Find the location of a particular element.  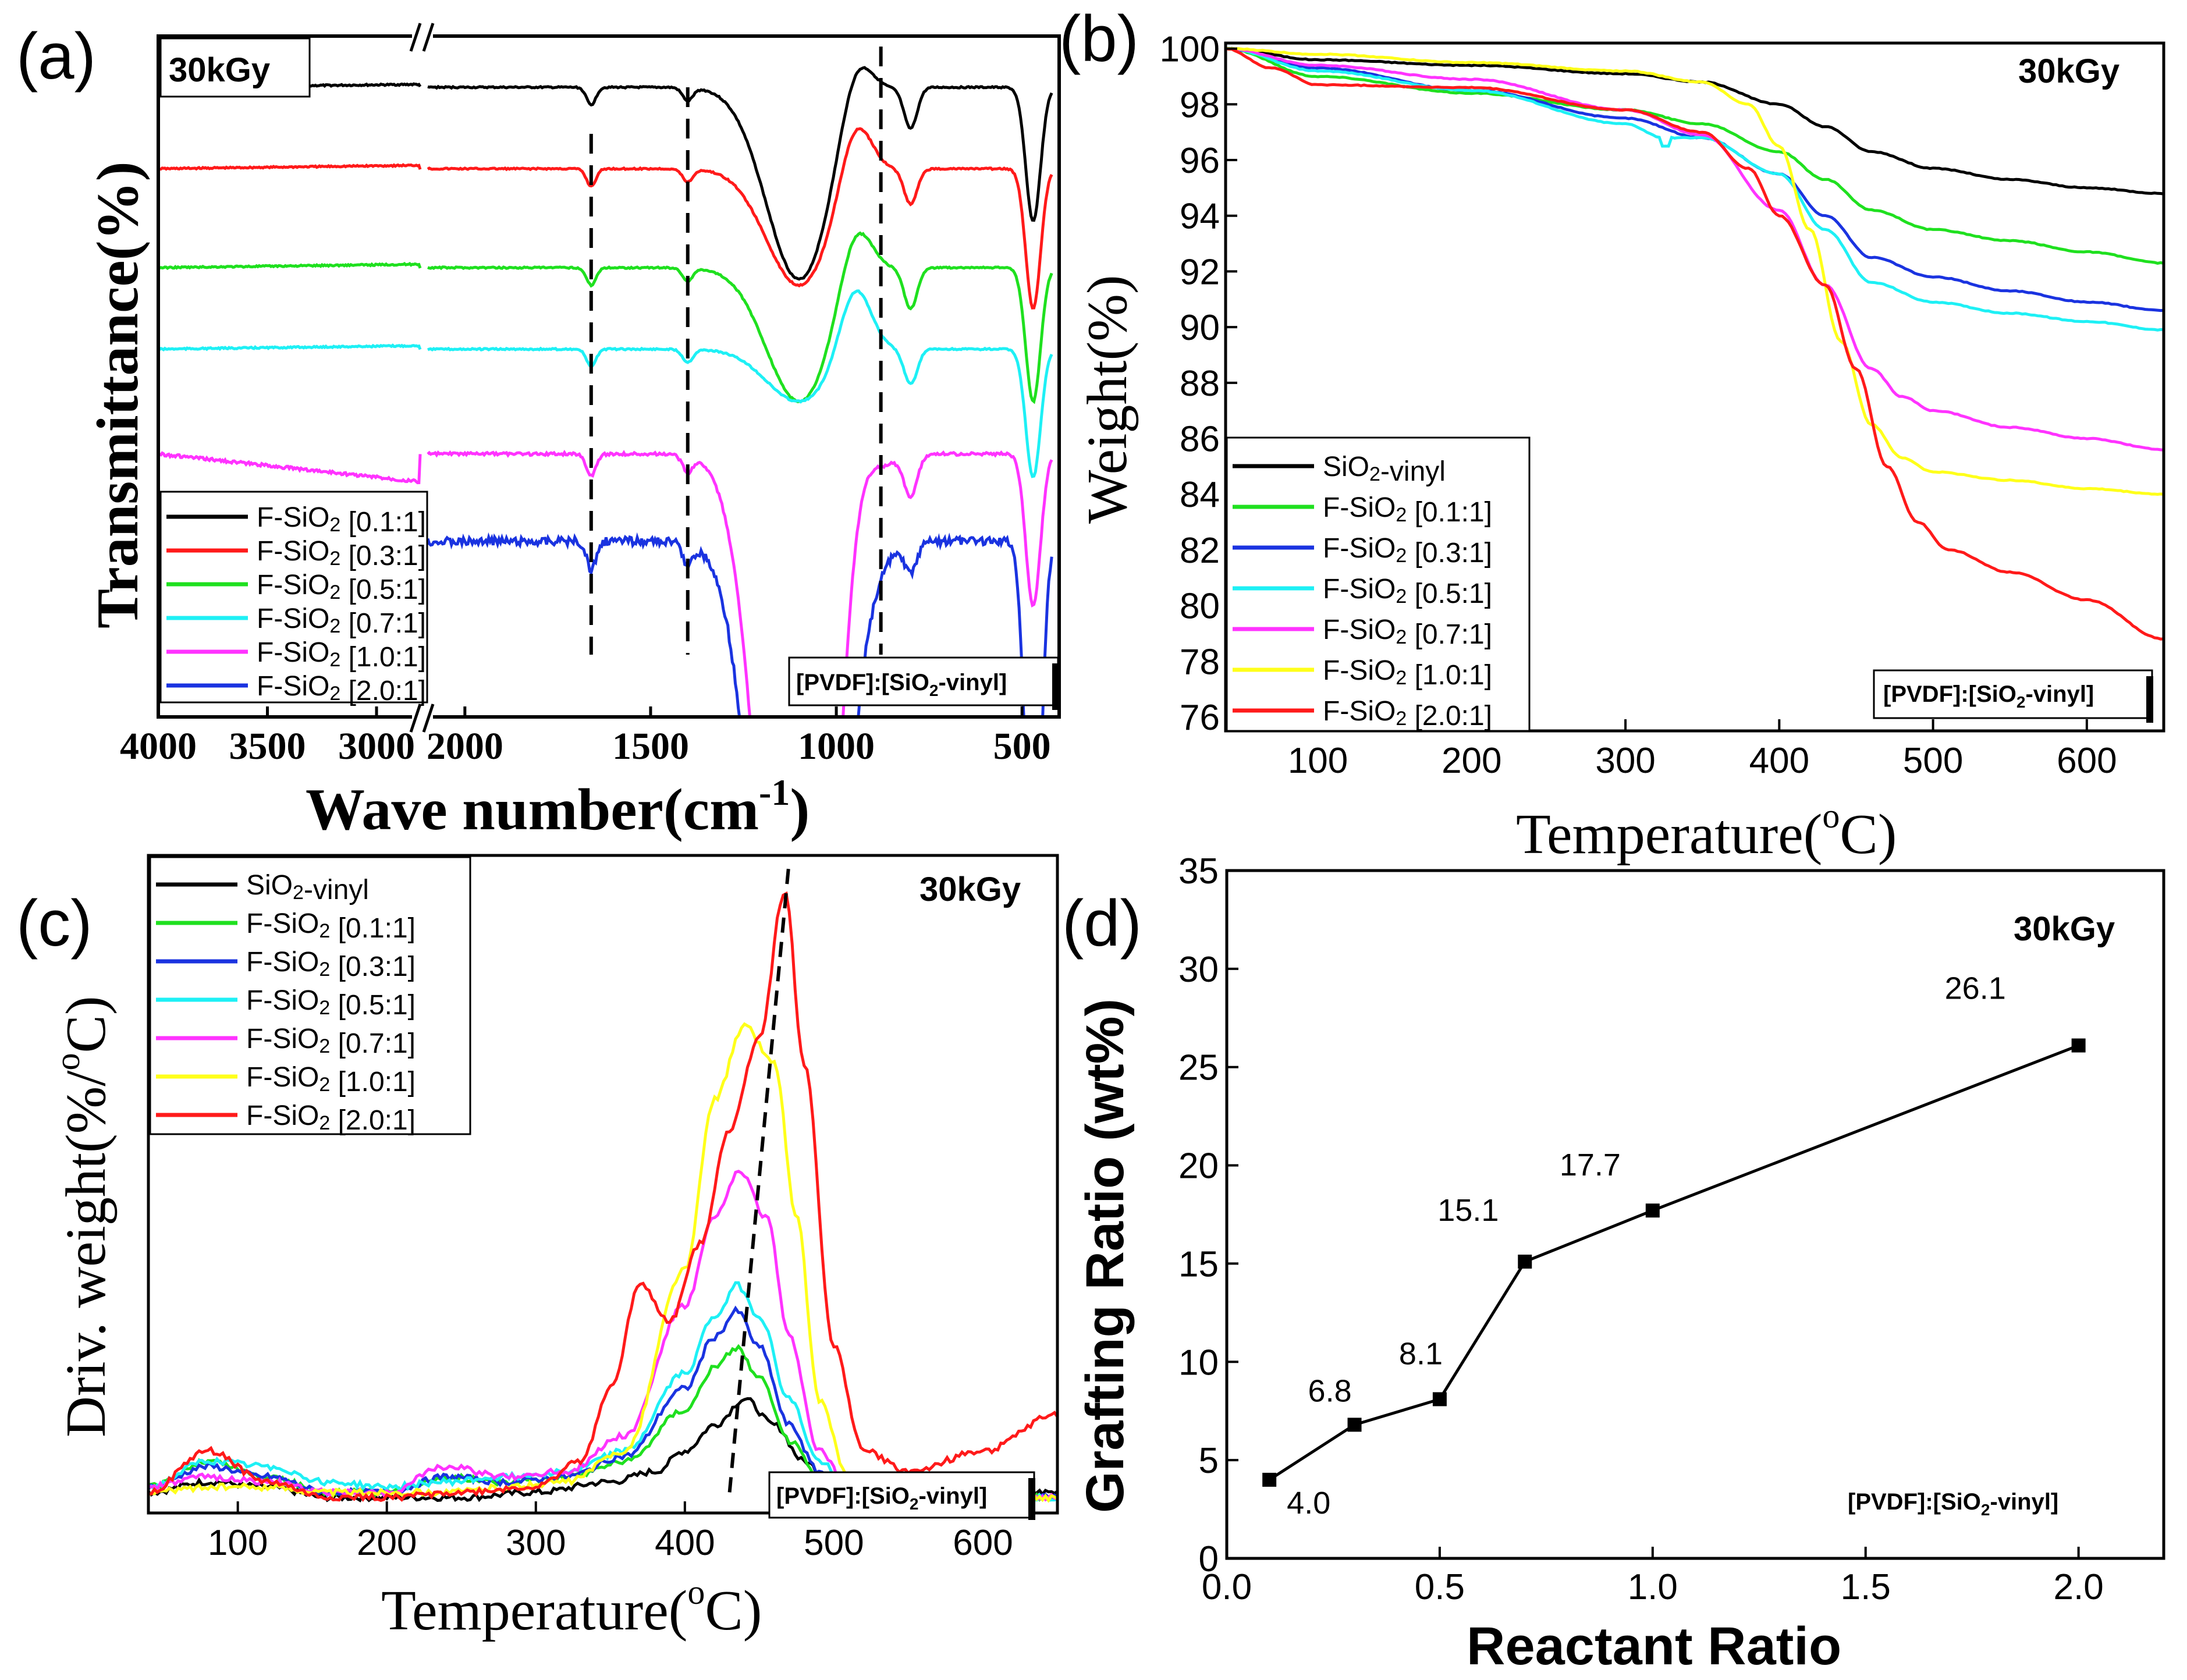

panel-d-y-tick-label: 0 is located at coordinates (1209, 1559).